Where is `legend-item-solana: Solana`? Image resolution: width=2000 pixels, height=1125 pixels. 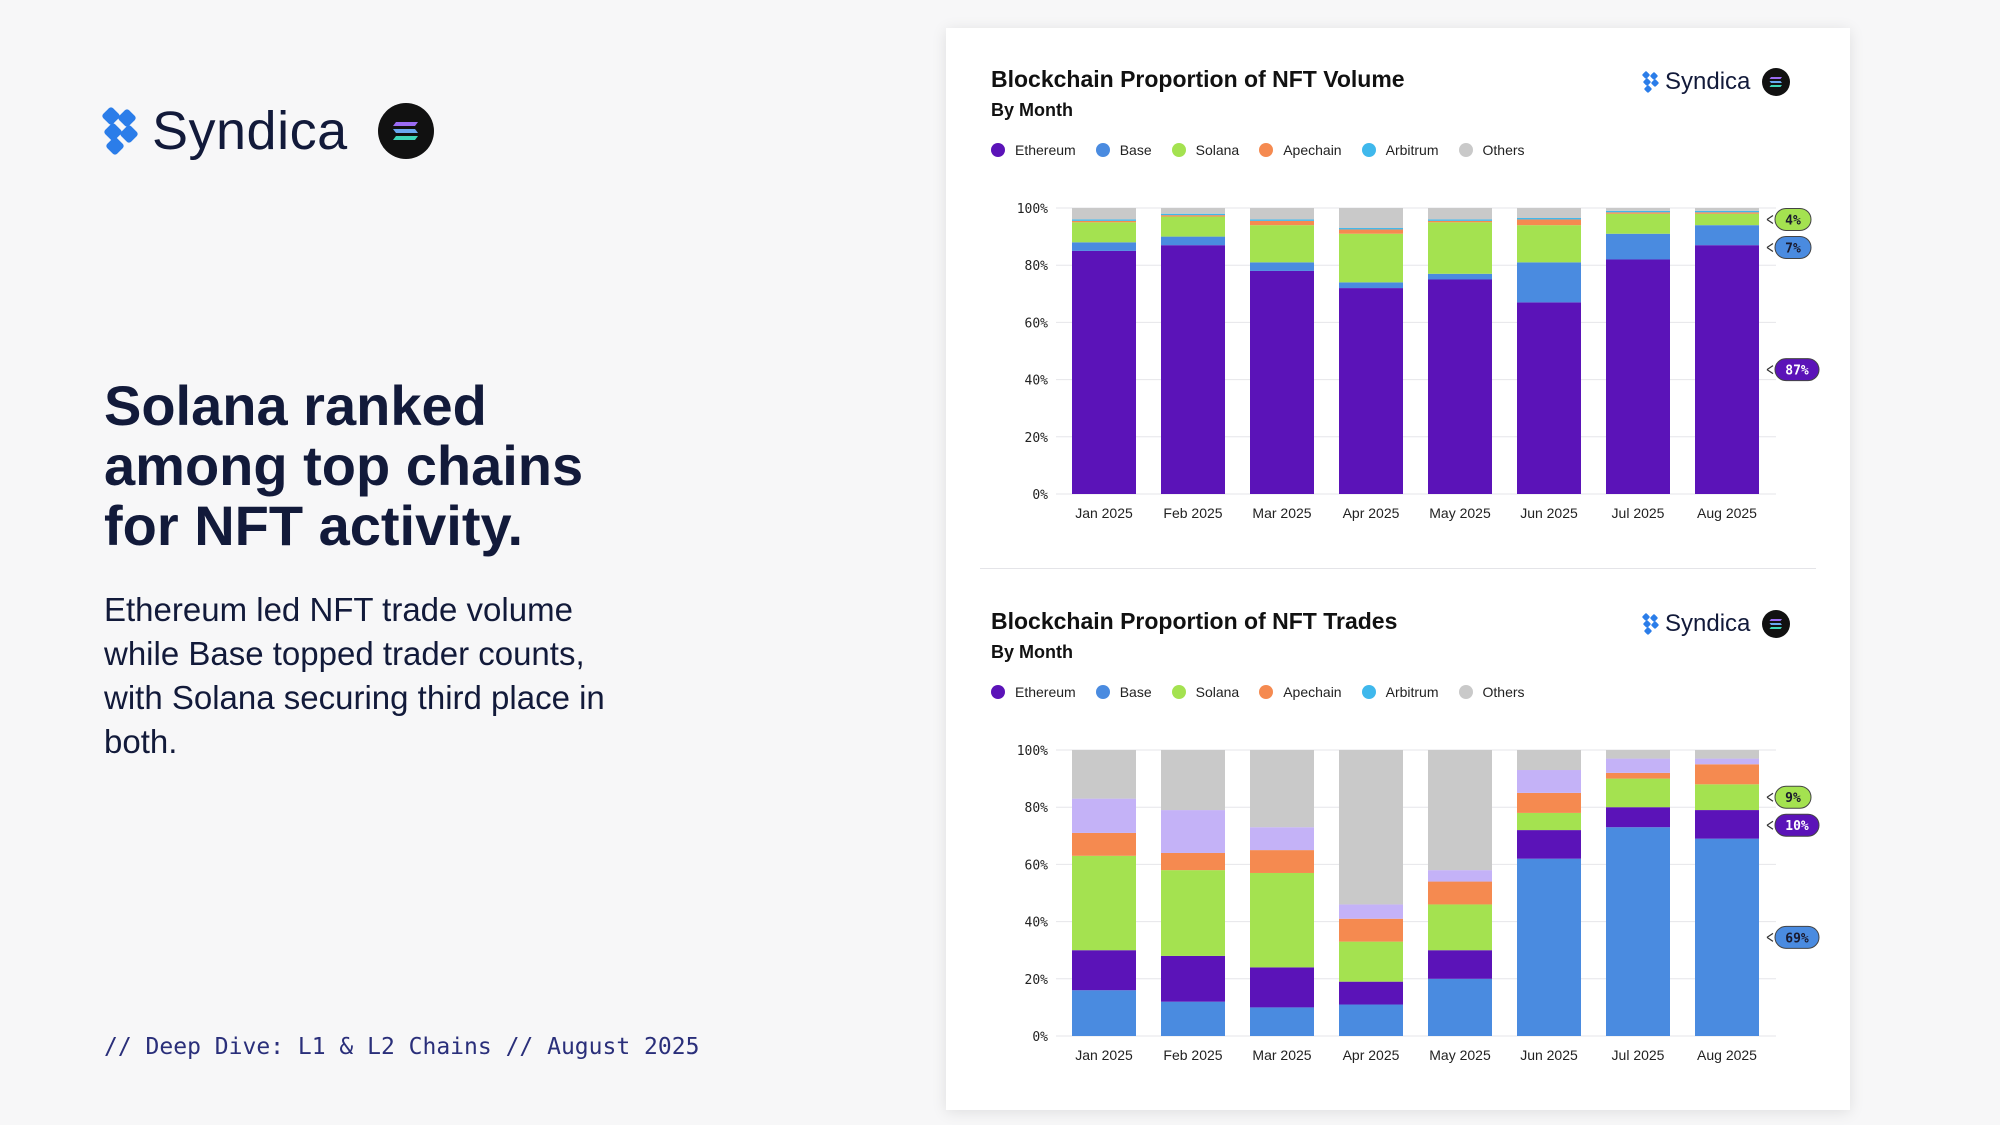
legend-item-solana: Solana is located at coordinates (1205, 150).